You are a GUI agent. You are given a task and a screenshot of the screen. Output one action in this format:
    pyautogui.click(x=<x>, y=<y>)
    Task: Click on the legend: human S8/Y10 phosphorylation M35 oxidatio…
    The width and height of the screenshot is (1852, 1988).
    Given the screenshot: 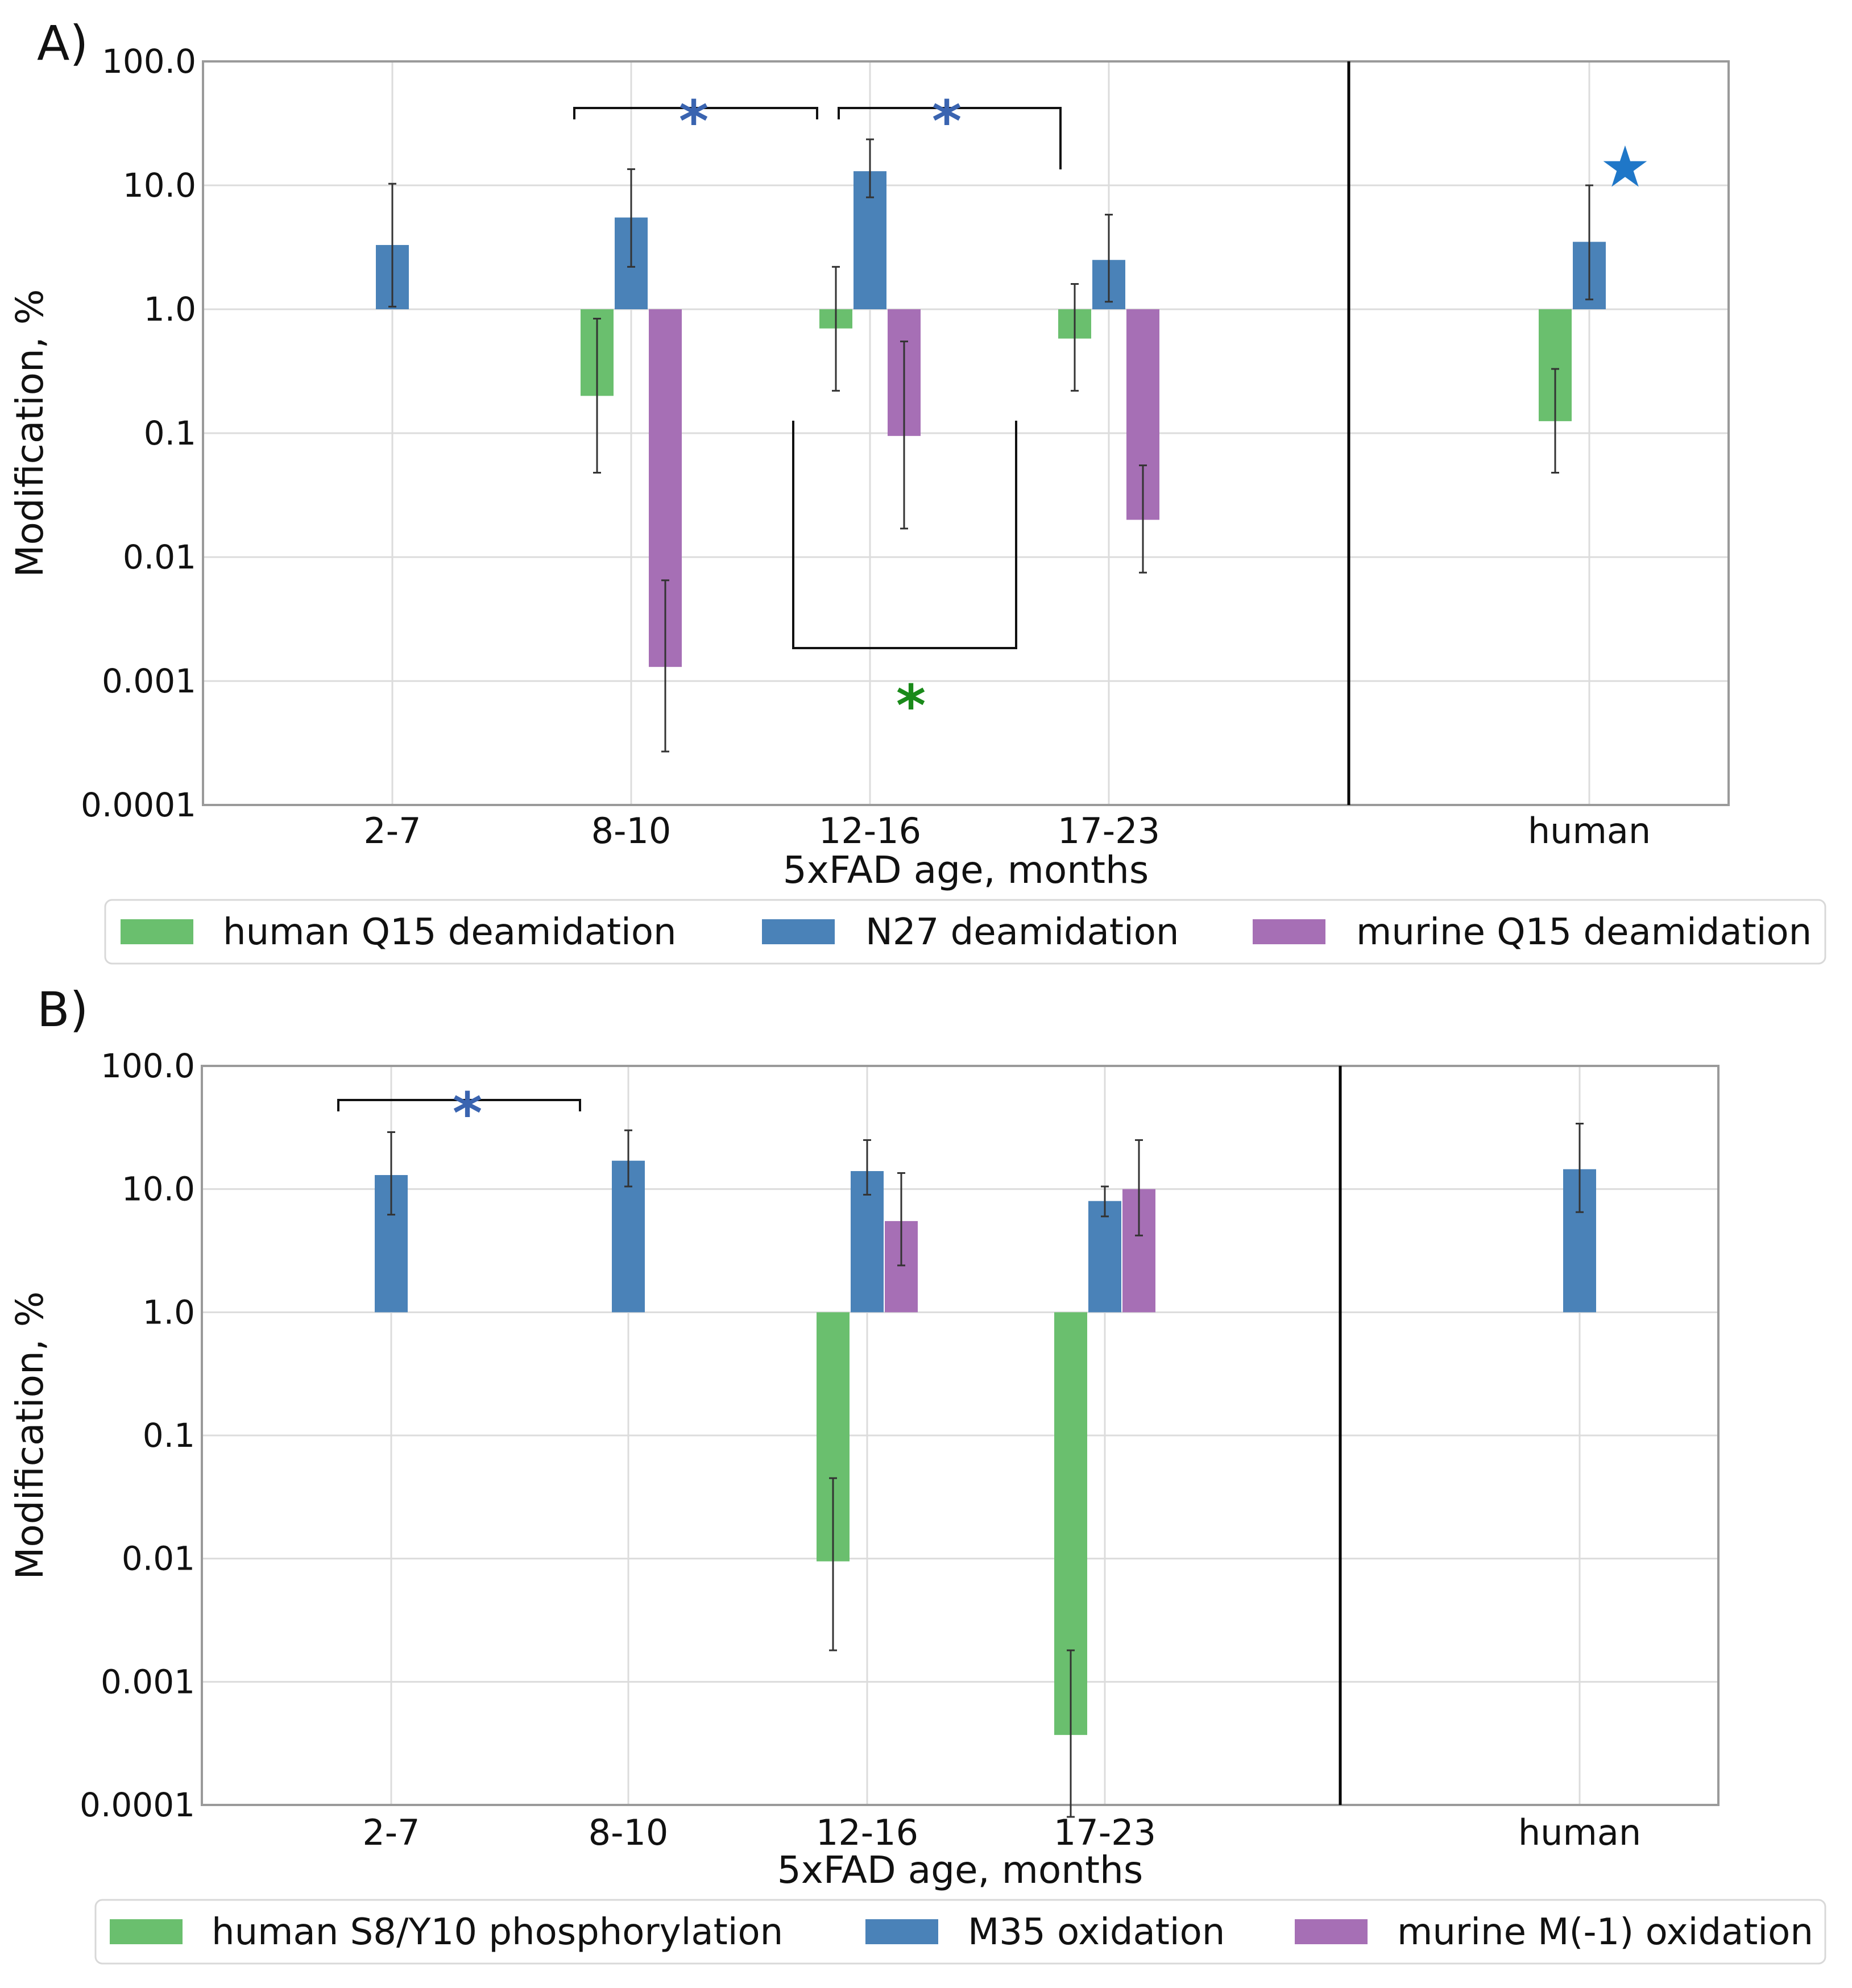 What is the action you would take?
    pyautogui.click(x=960, y=1932)
    